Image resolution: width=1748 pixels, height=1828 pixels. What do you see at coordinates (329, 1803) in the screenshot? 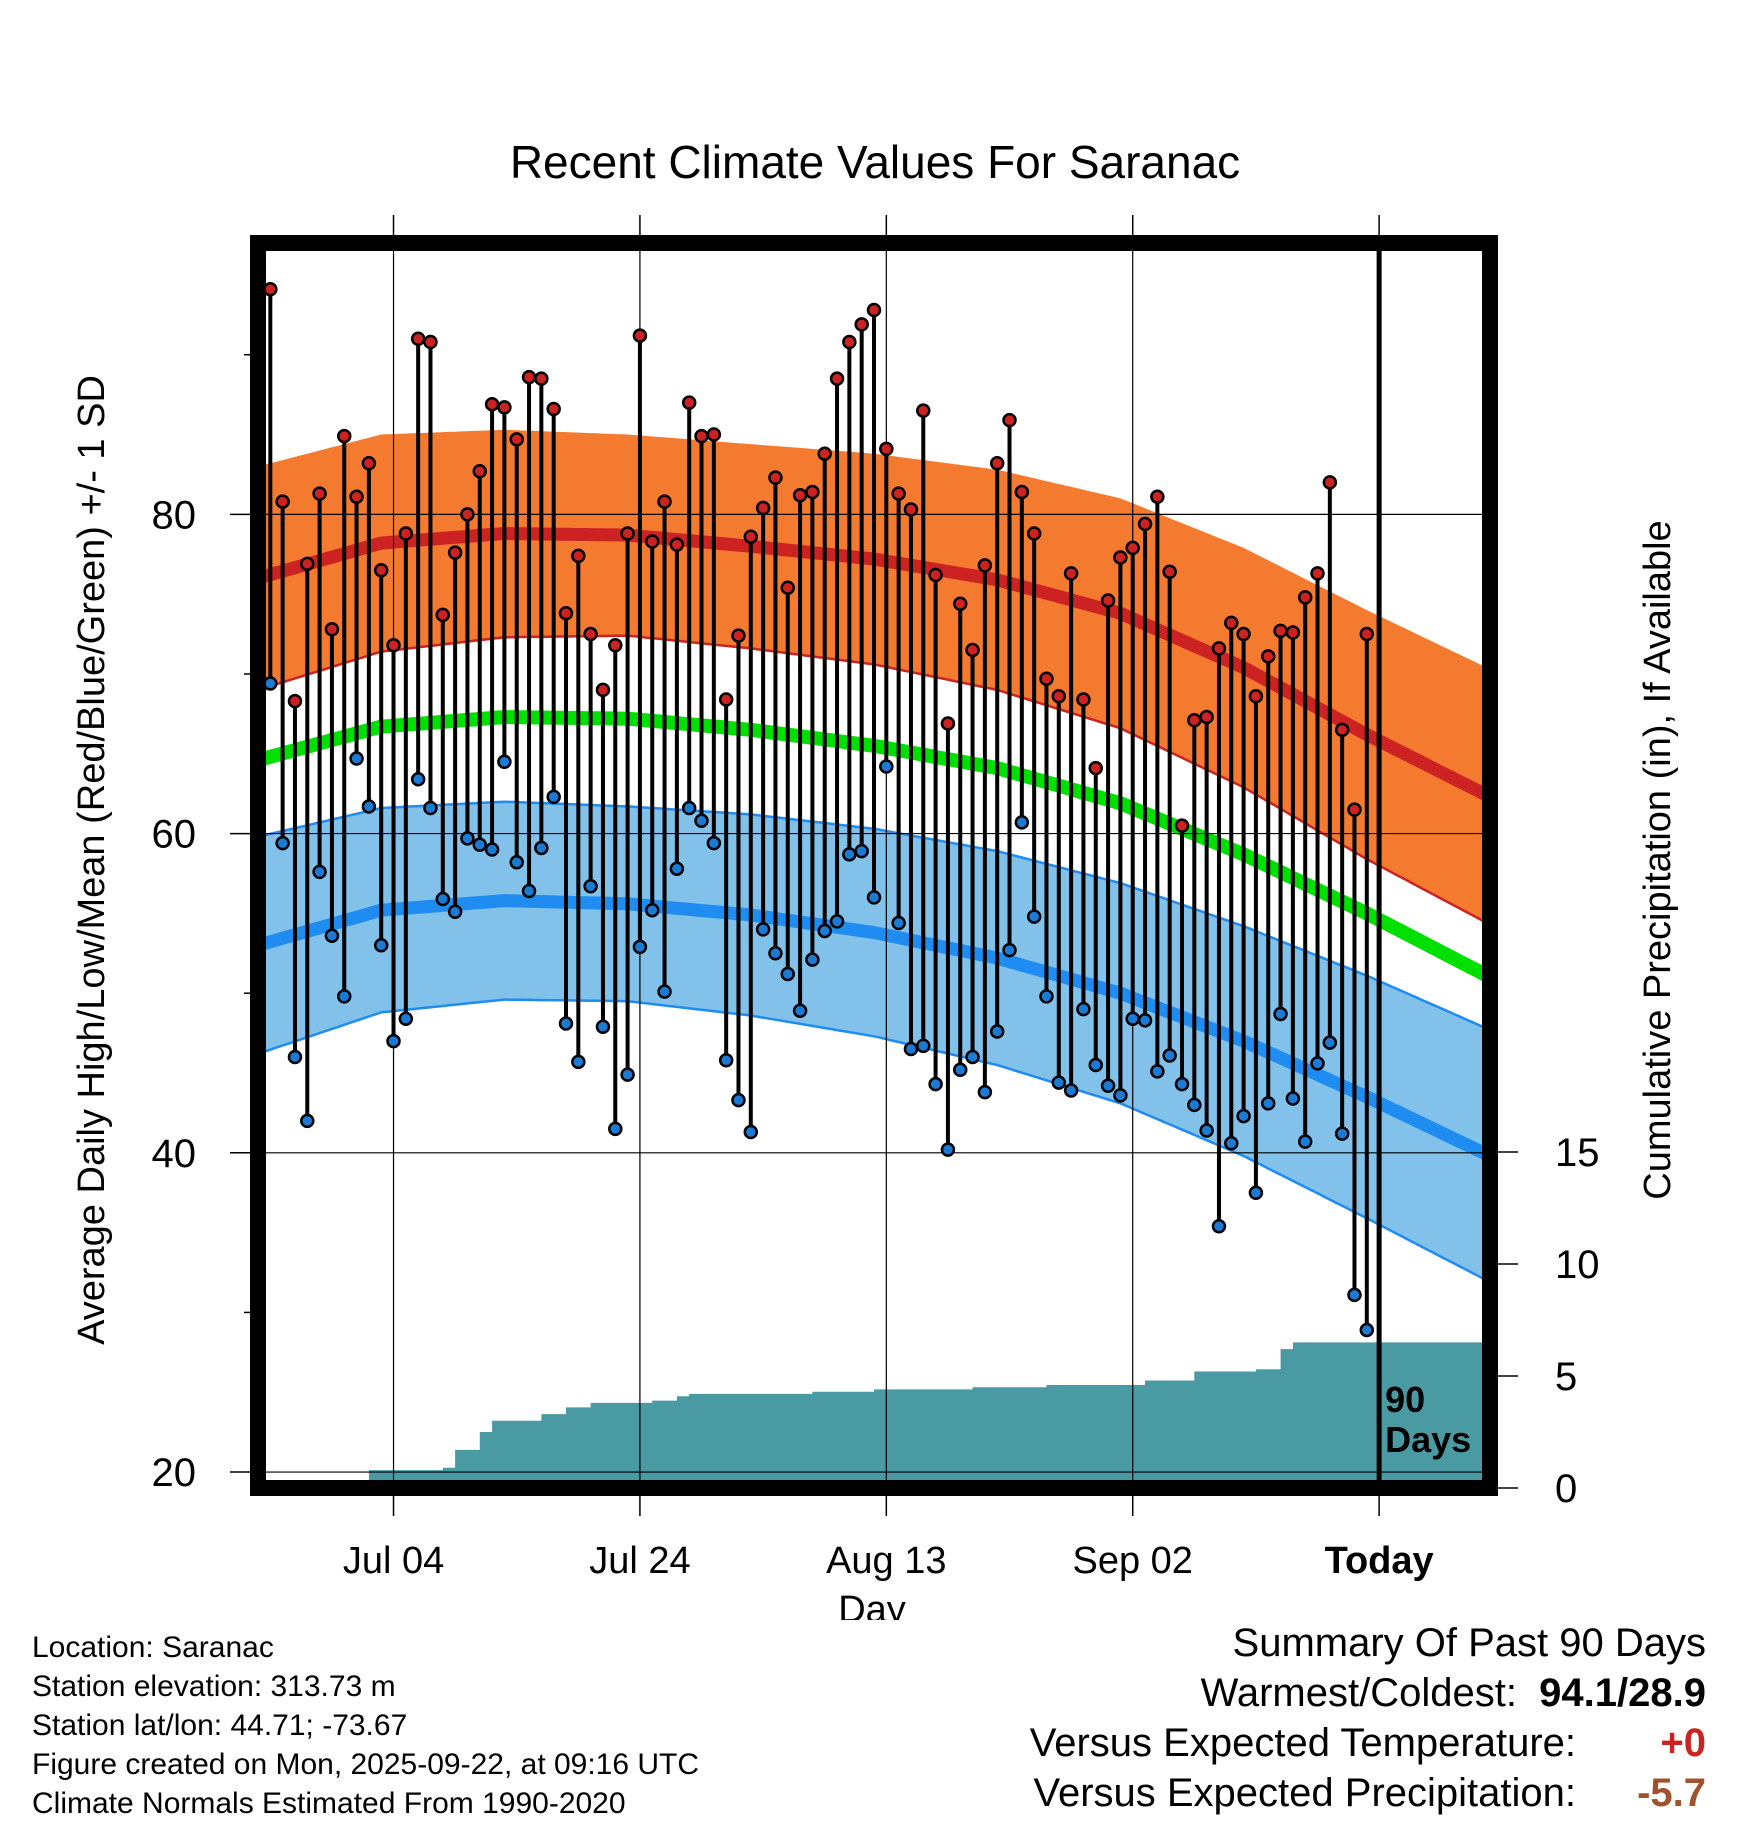
I see `normals-period-text: Climate Normals Estimated From 1990-2020` at bounding box center [329, 1803].